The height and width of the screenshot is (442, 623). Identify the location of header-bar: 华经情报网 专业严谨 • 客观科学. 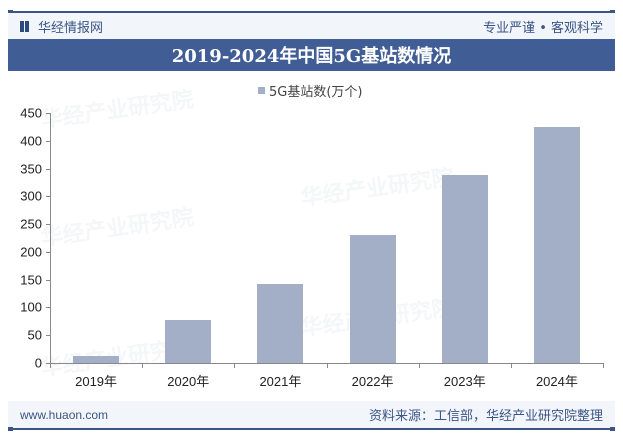
(311, 26).